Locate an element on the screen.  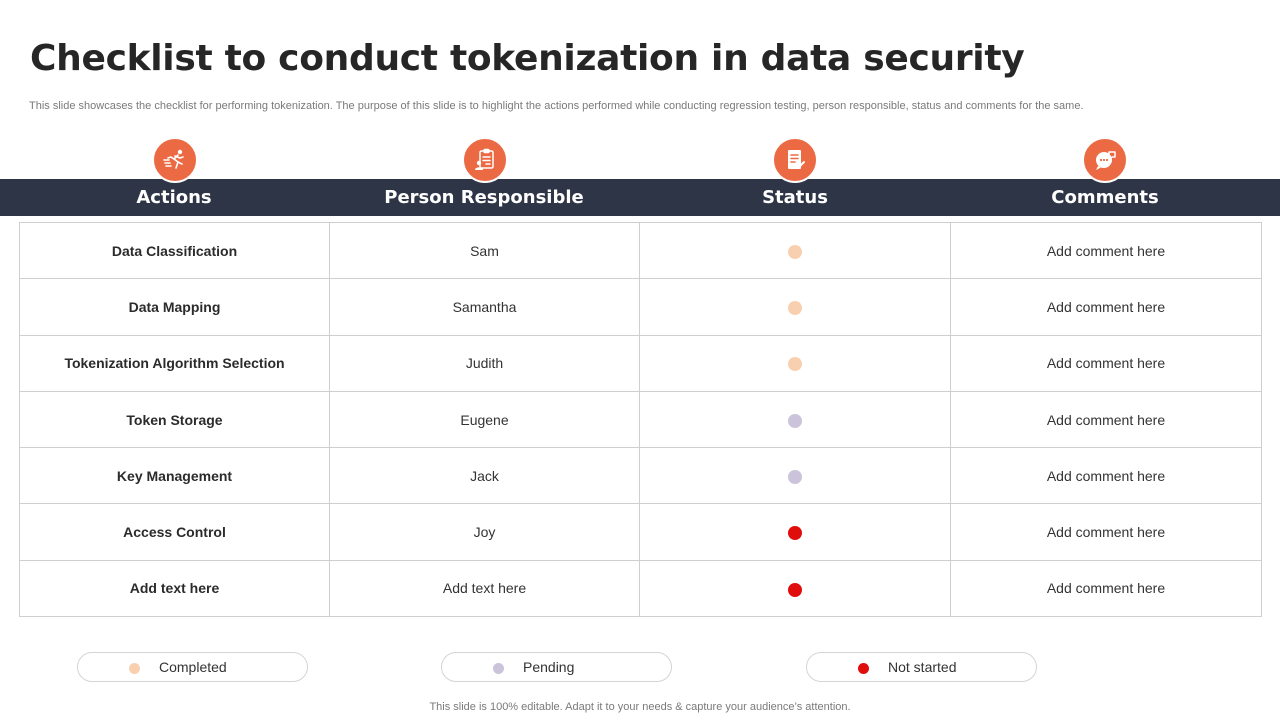
legend-pending: Pending is located at coordinates (556, 667).